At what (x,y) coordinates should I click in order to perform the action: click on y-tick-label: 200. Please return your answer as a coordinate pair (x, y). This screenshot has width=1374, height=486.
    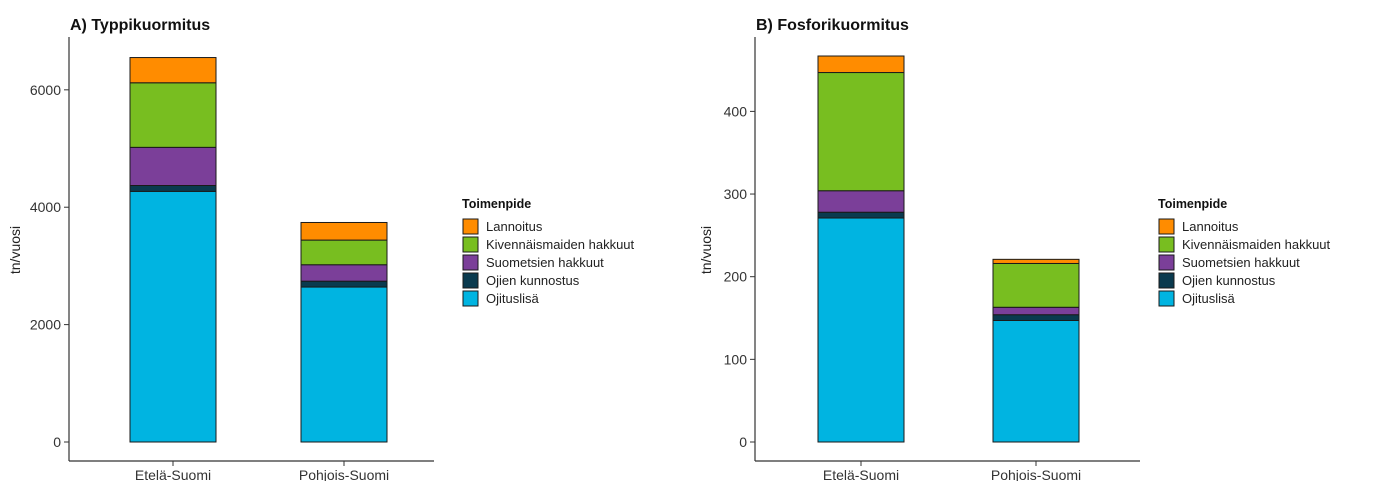
    Looking at the image, I should click on (736, 277).